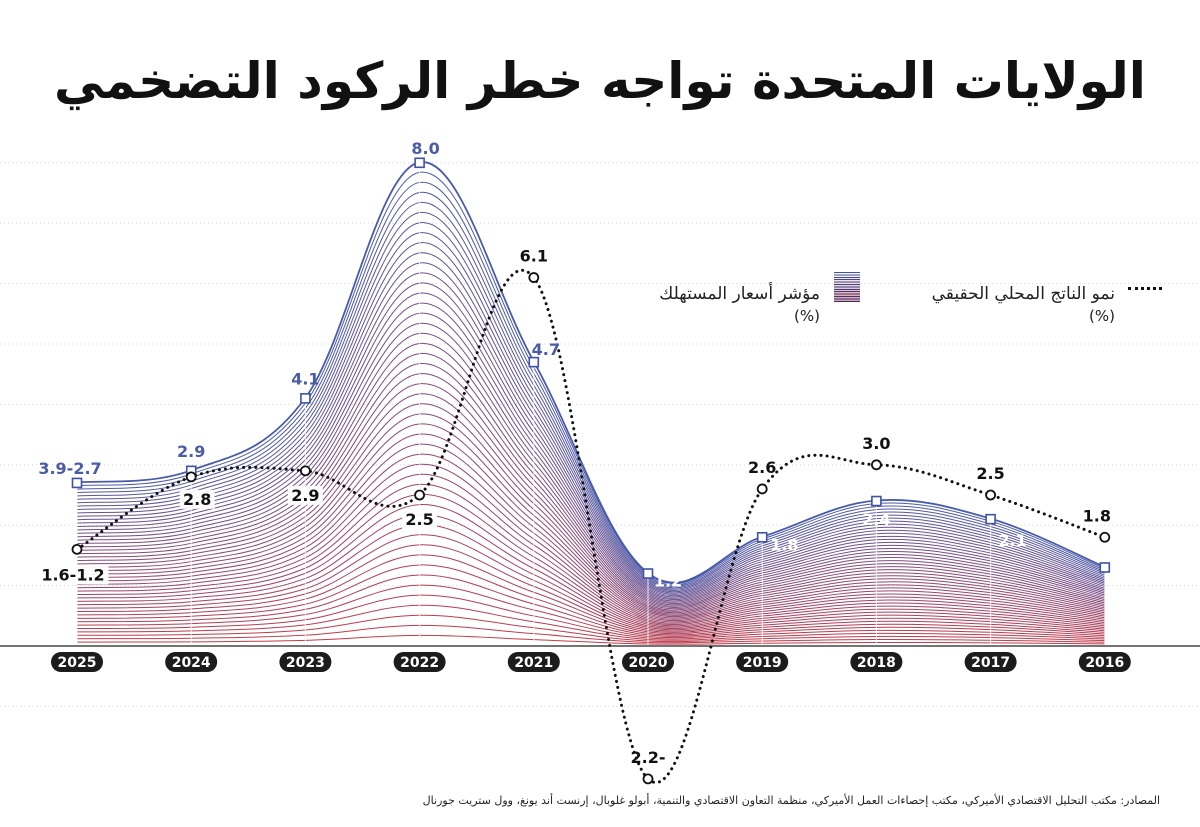  Describe the element at coordinates (762, 467) in the screenshot. I see `gdp-data-label: 2.6` at that location.